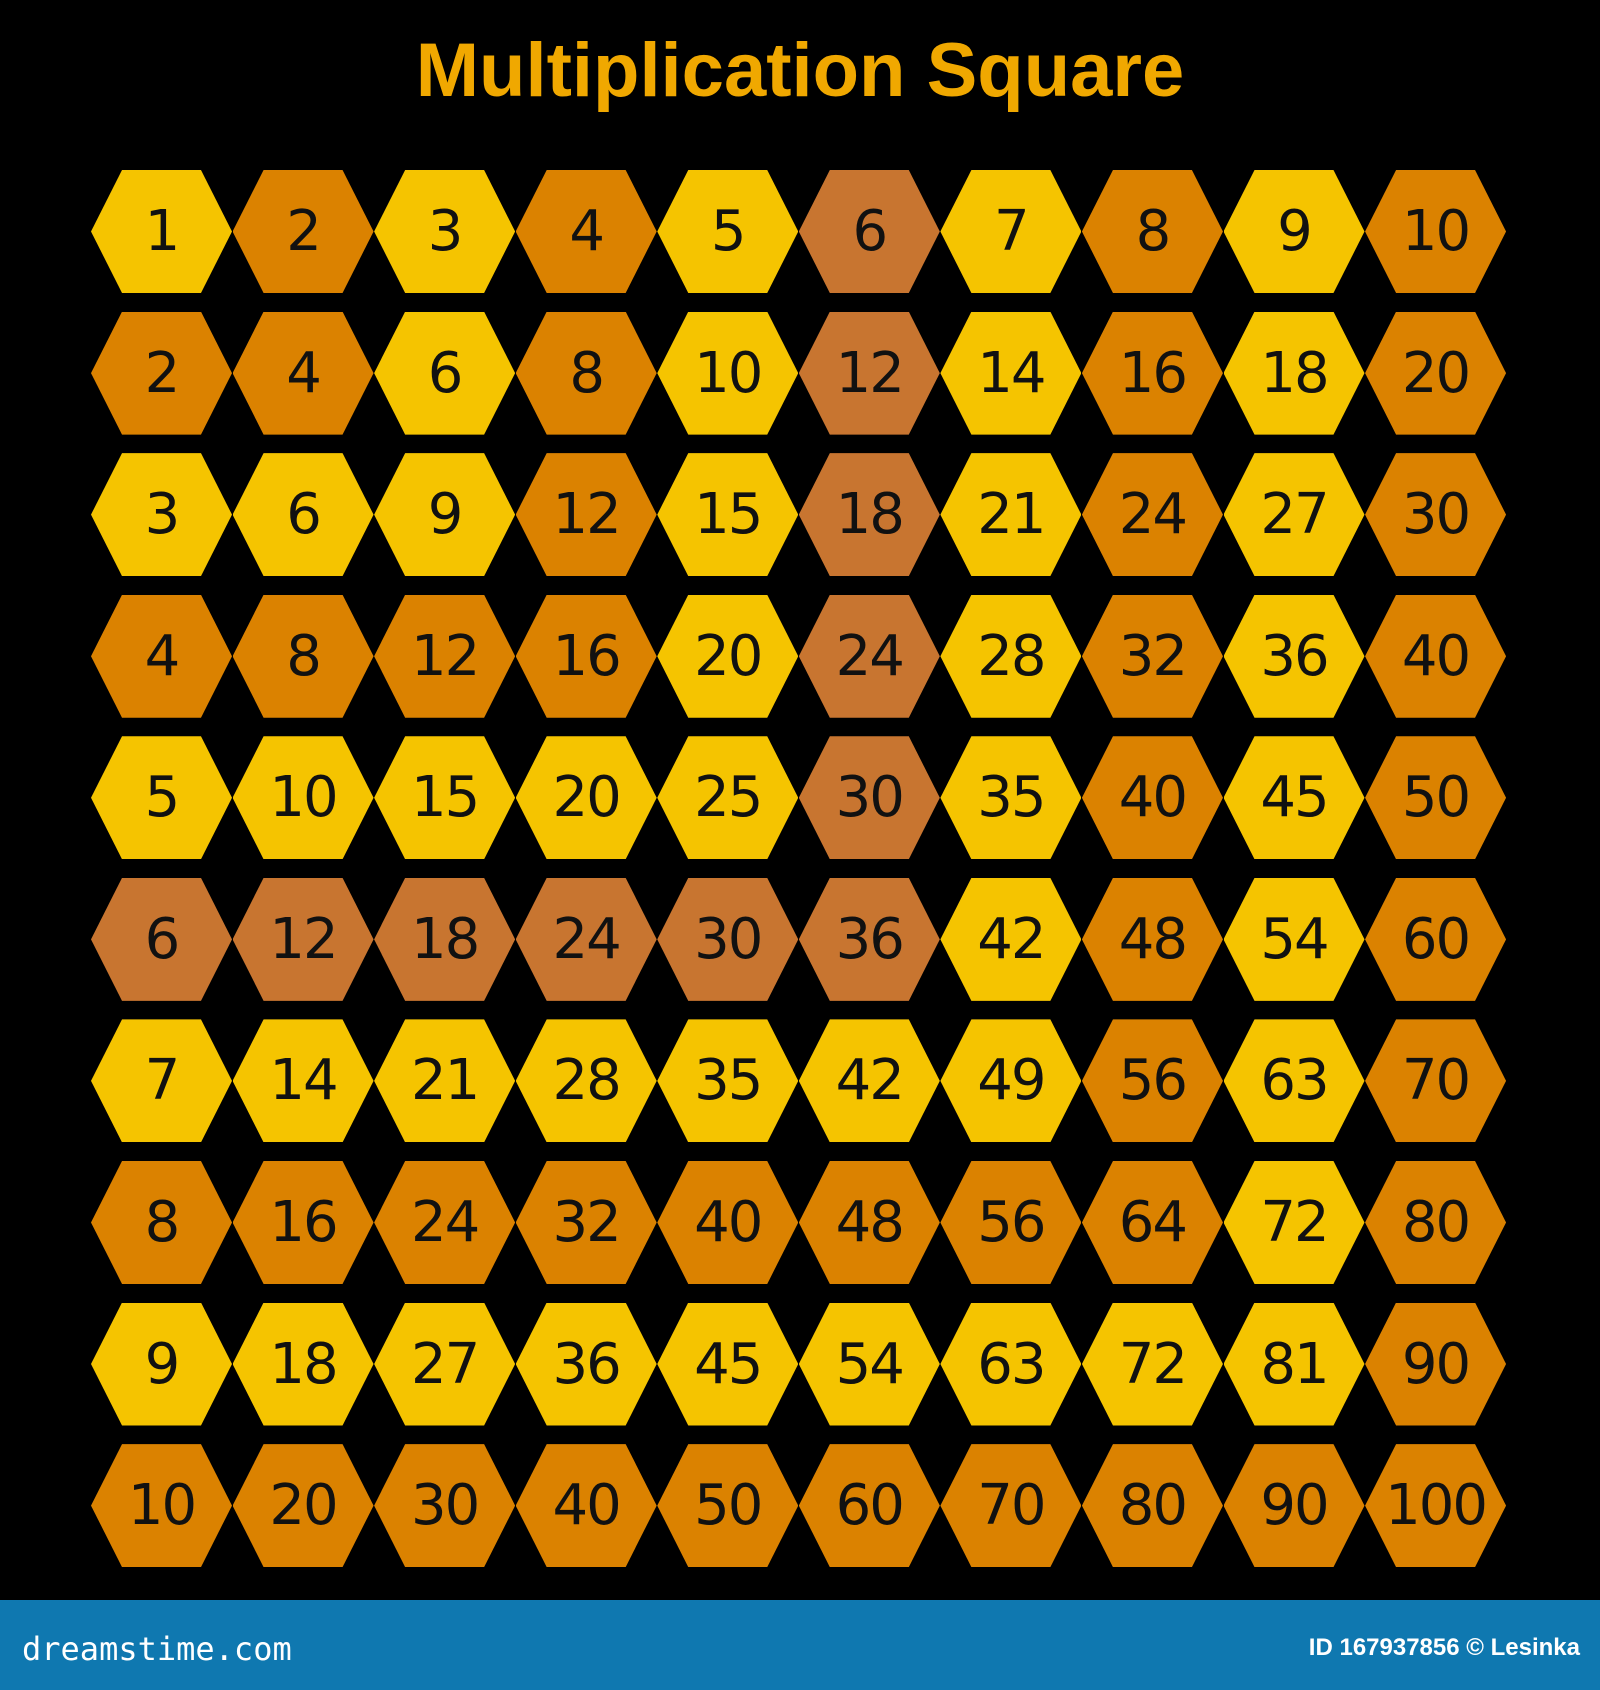 This screenshot has width=1600, height=1690. I want to click on hex-cell: 100, so click(1436, 1506).